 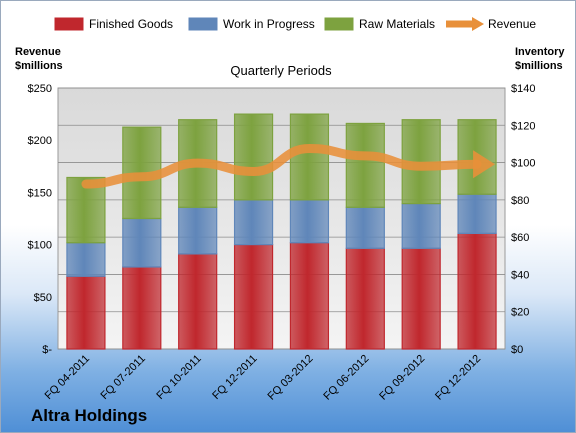 What do you see at coordinates (520, 201) in the screenshot?
I see `right-axis-tick-label: $80` at bounding box center [520, 201].